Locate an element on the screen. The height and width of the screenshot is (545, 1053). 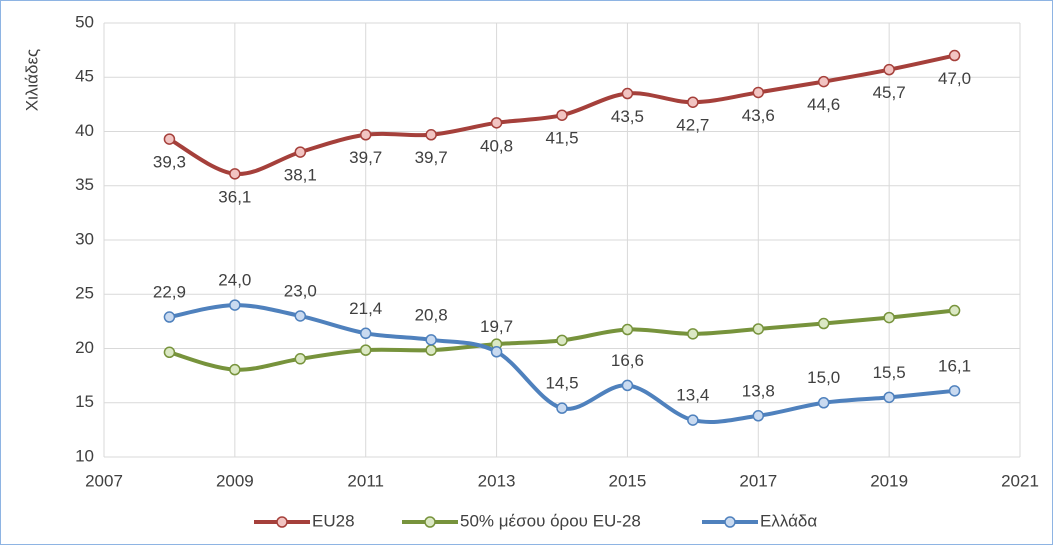
y-tick-label: 30 is located at coordinates (84, 238).